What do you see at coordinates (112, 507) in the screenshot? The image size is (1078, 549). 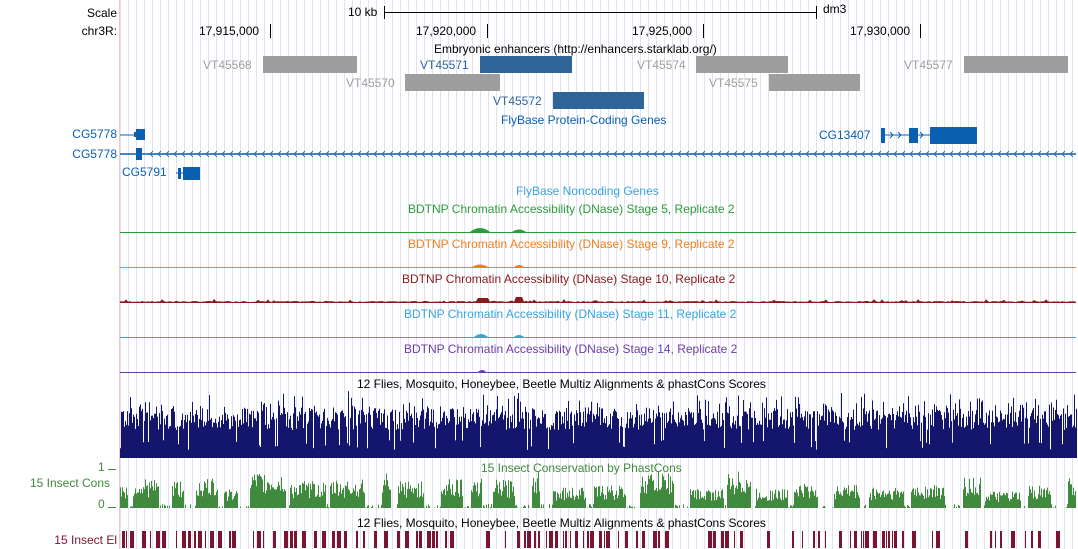 I see `cons-axis-min-tick` at bounding box center [112, 507].